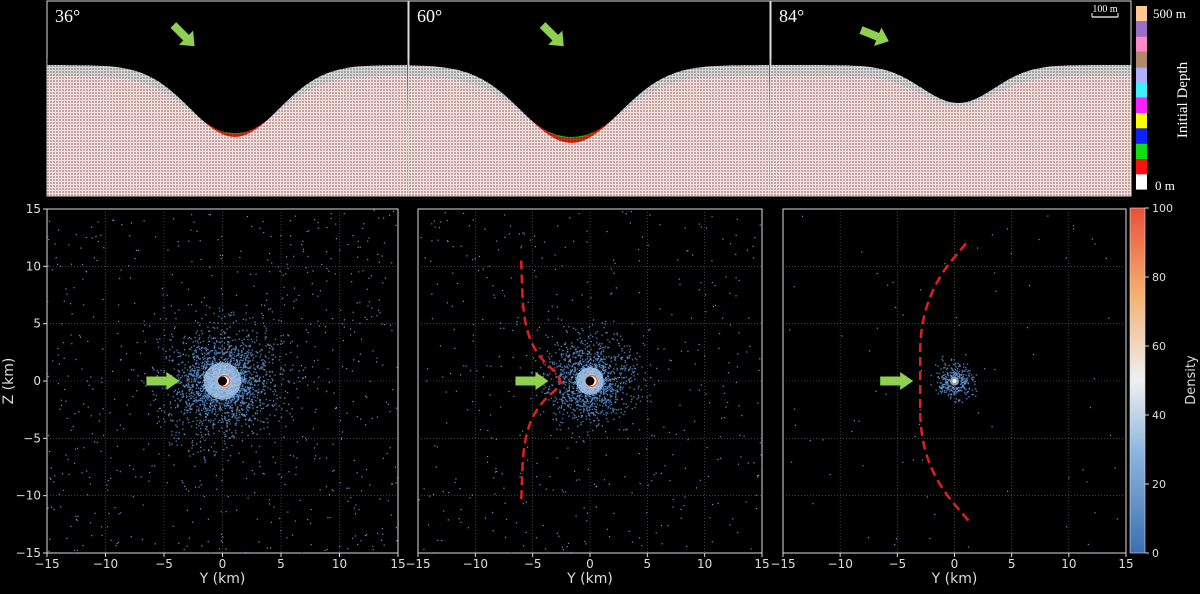  What do you see at coordinates (951, 130) in the screenshot?
I see `depth-layer` at bounding box center [951, 130].